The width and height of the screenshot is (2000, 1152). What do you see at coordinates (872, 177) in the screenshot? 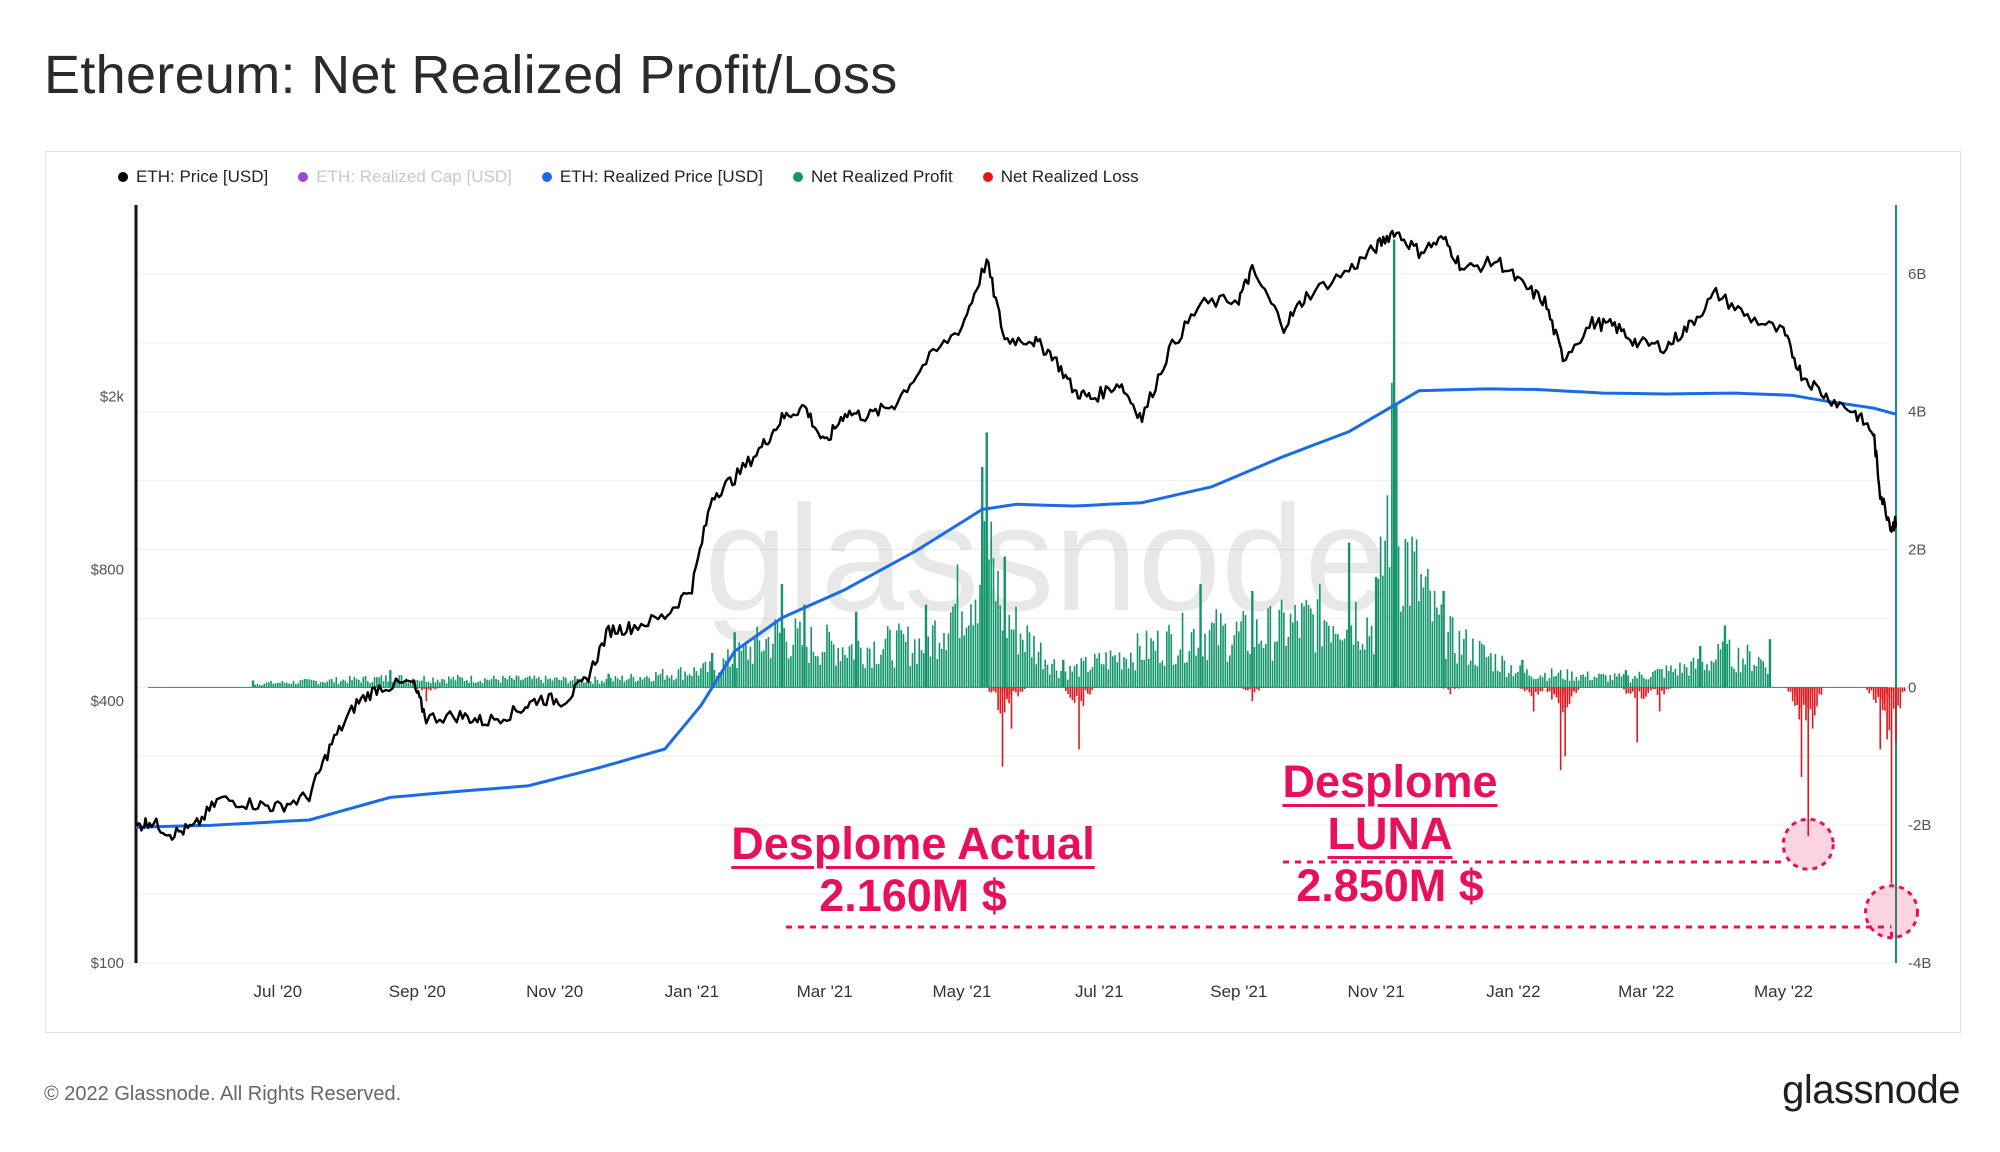
I see `legend-item-net-realized-profit: Net Realized Profit` at bounding box center [872, 177].